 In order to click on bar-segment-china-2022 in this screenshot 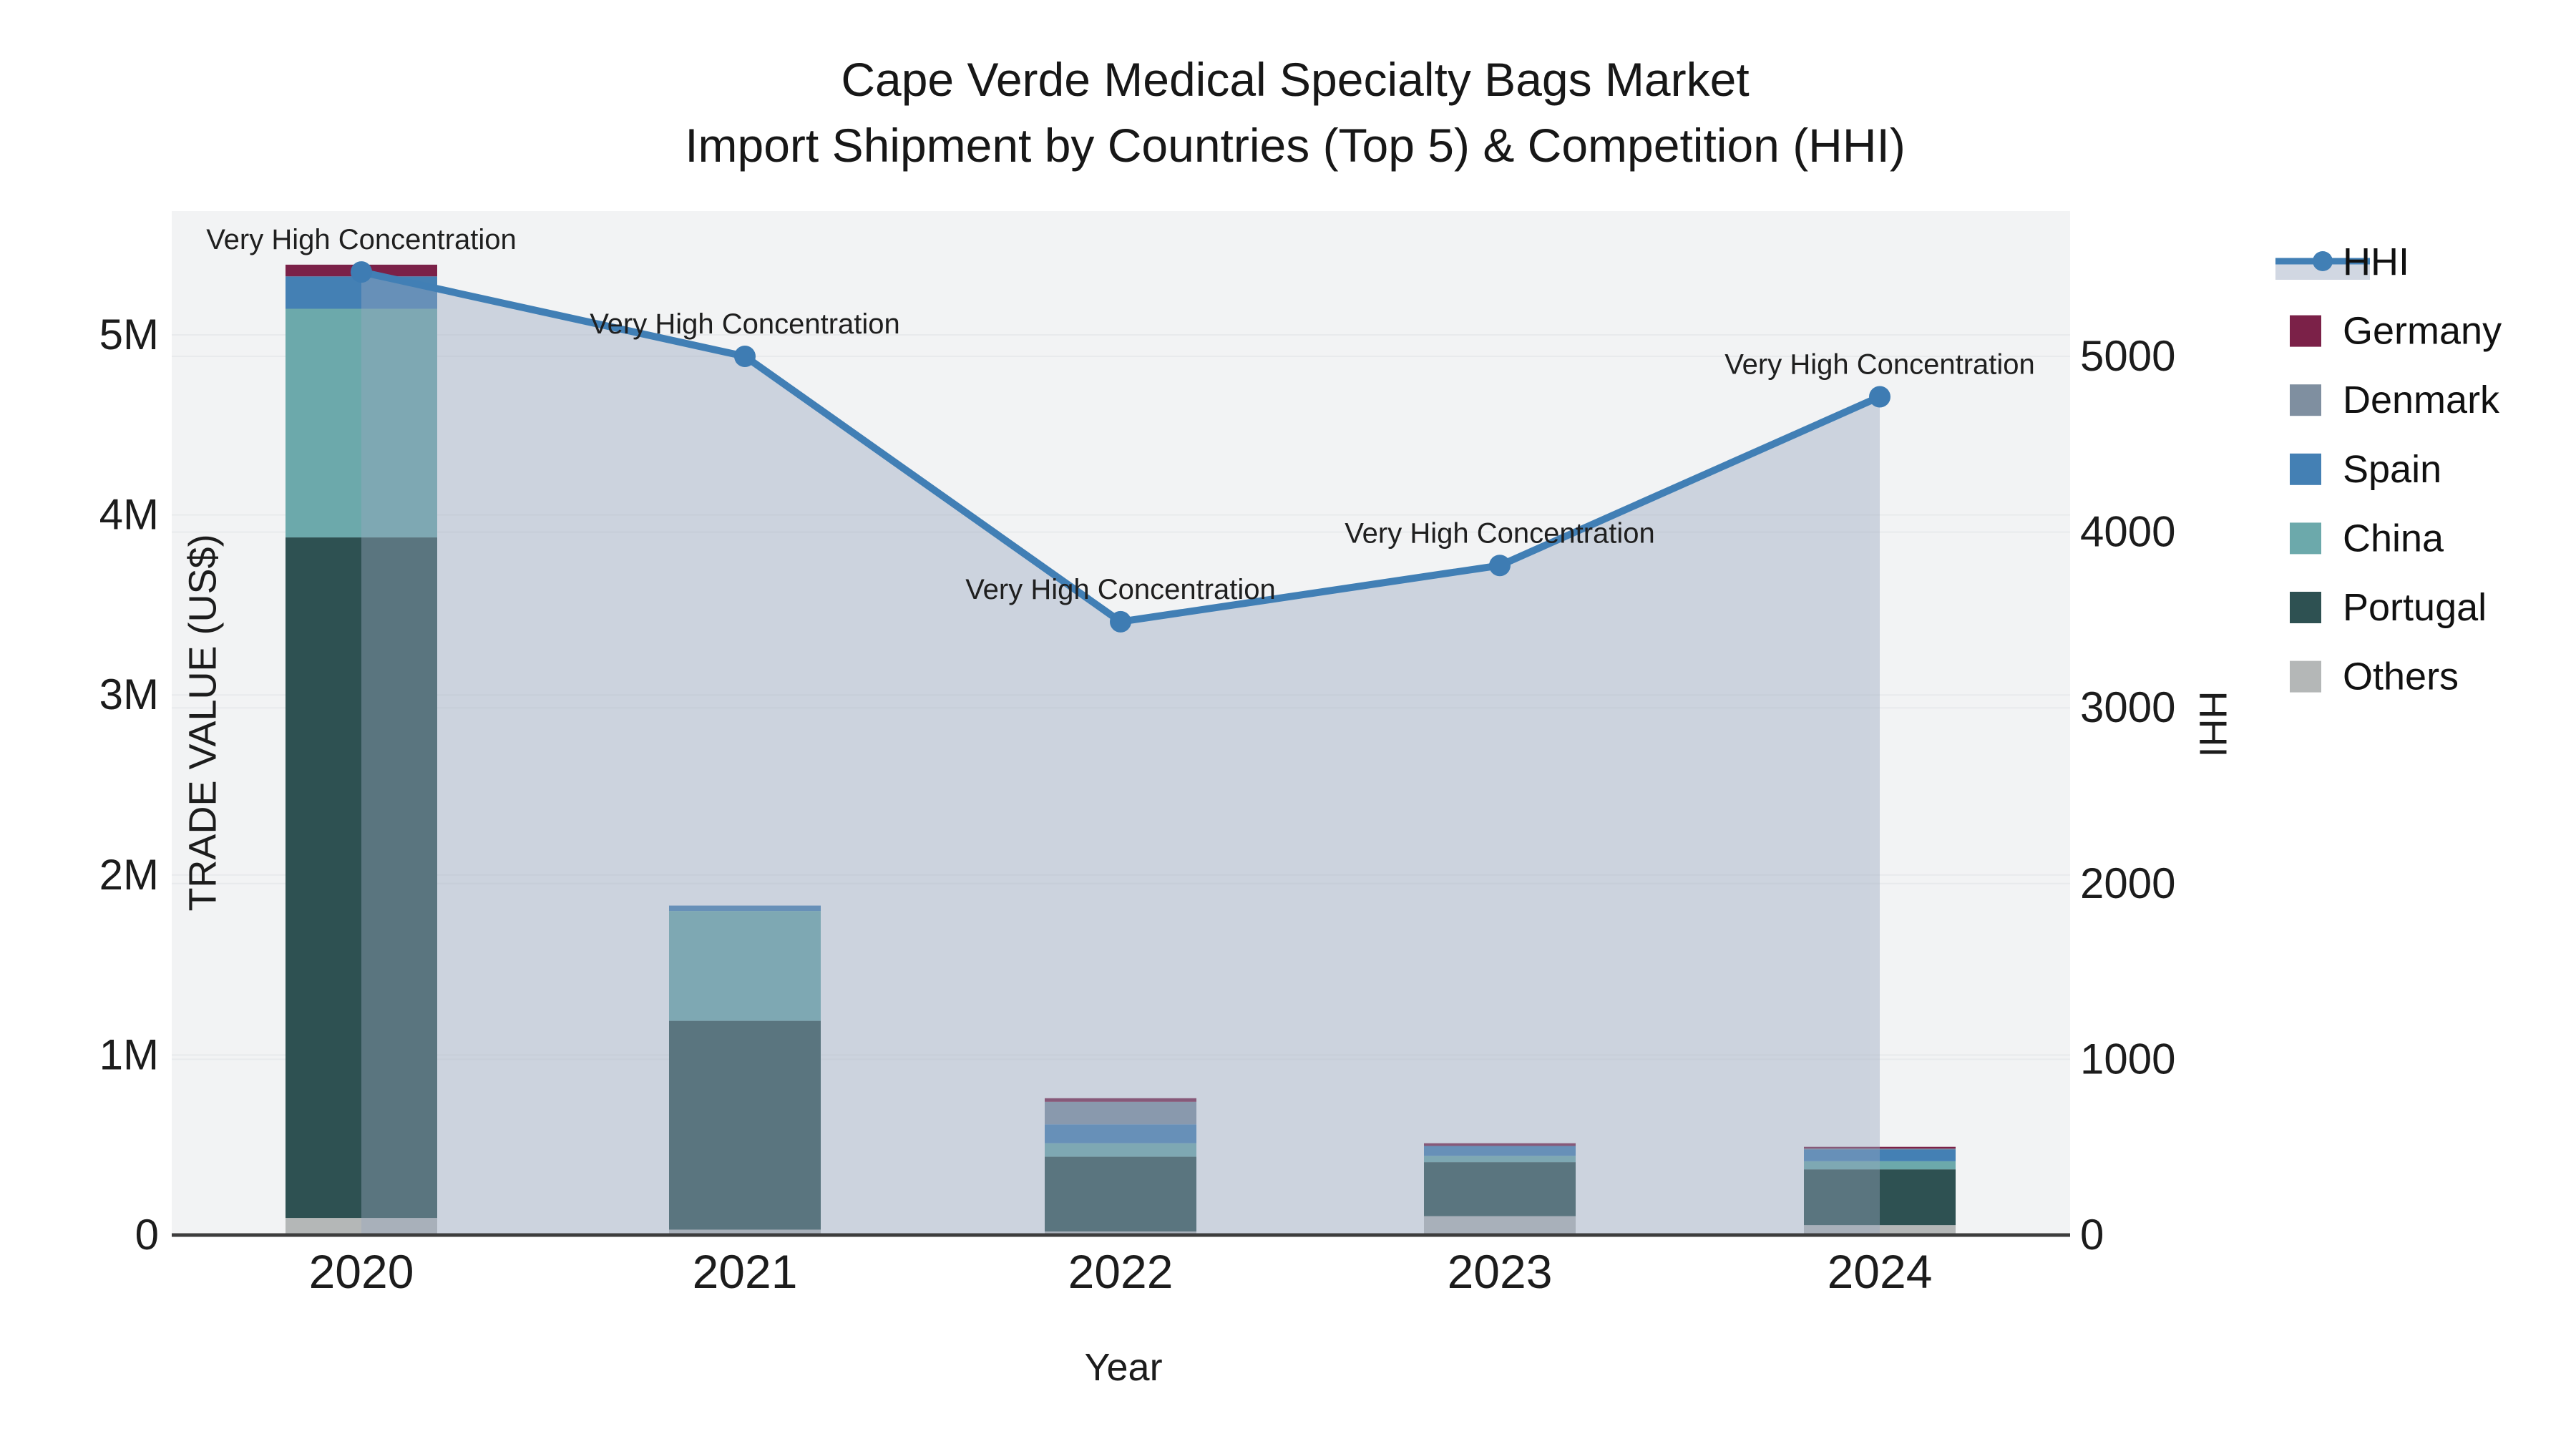, I will do `click(1120, 1150)`.